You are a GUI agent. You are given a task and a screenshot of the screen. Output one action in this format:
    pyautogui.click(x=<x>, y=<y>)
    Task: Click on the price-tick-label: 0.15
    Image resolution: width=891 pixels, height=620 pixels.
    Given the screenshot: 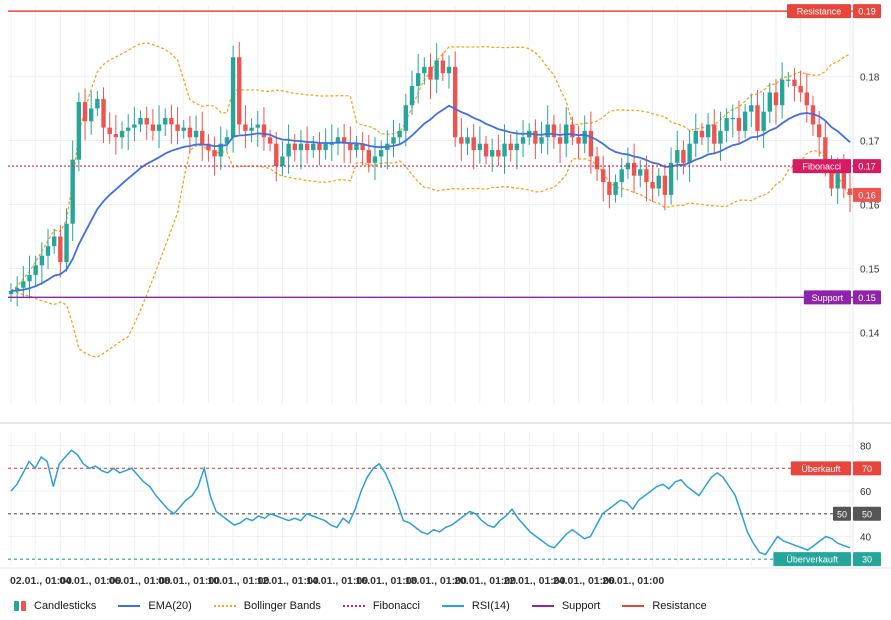 What is the action you would take?
    pyautogui.click(x=870, y=270)
    